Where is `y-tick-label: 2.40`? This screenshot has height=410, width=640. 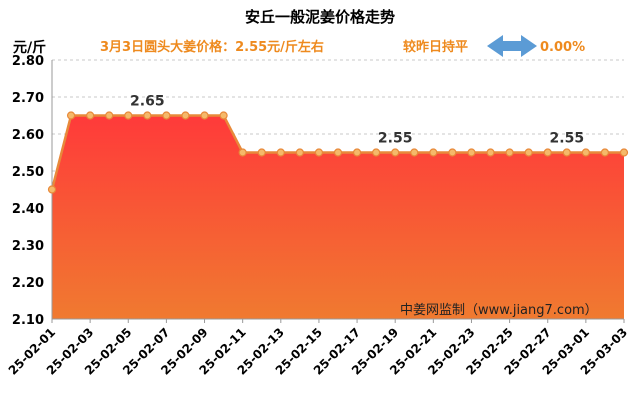 y-tick-label: 2.40 is located at coordinates (28, 209).